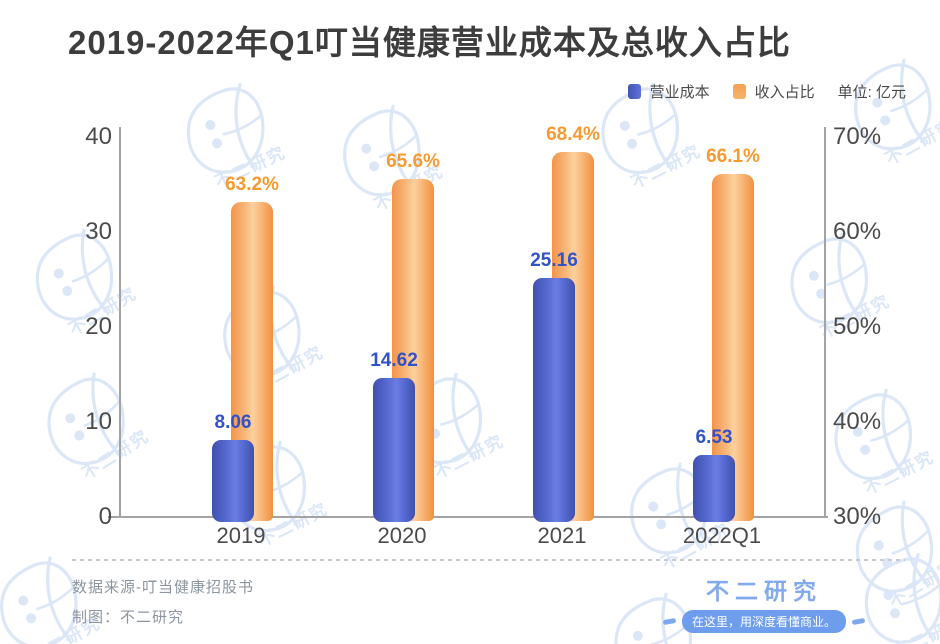  What do you see at coordinates (468, 517) in the screenshot?
I see `x-axis-line` at bounding box center [468, 517].